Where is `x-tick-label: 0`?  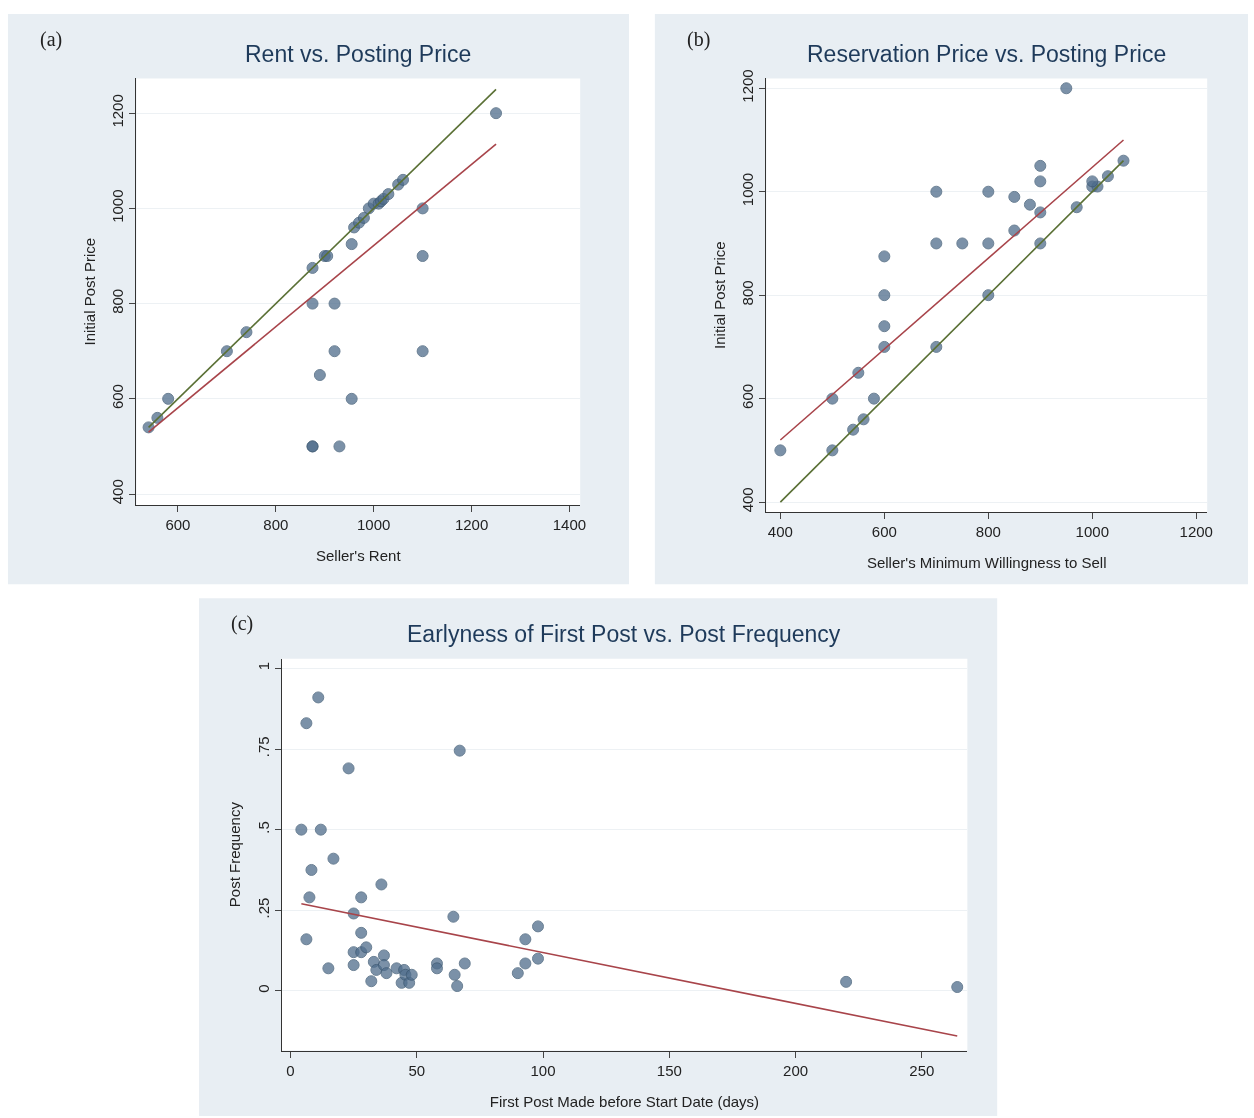 x-tick-label: 0 is located at coordinates (290, 1070).